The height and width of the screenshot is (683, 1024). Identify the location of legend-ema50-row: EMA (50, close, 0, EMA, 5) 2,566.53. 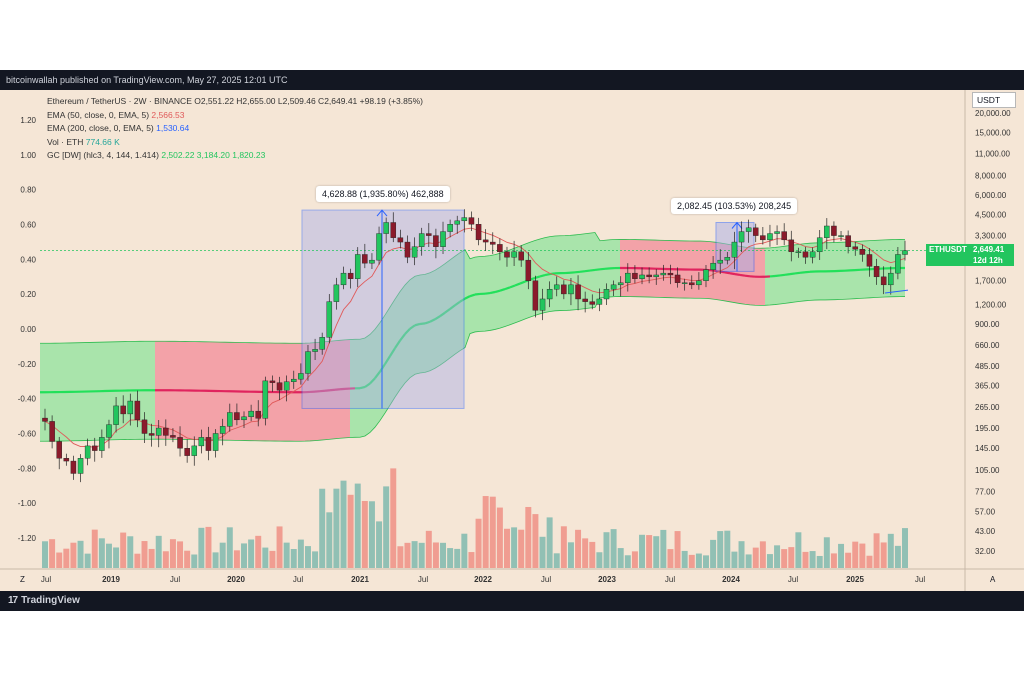
(235, 116).